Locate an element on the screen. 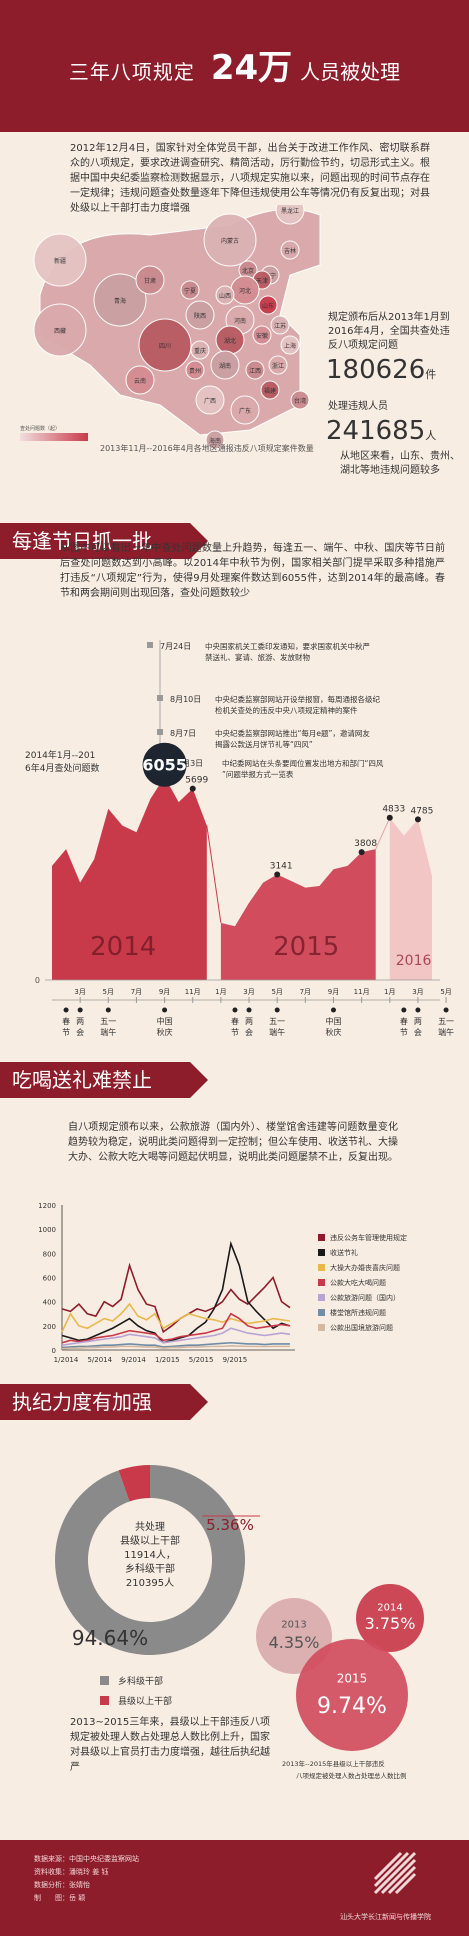  event-text: 禁送礼、宴请、旅游、发放财物 is located at coordinates (257, 657).